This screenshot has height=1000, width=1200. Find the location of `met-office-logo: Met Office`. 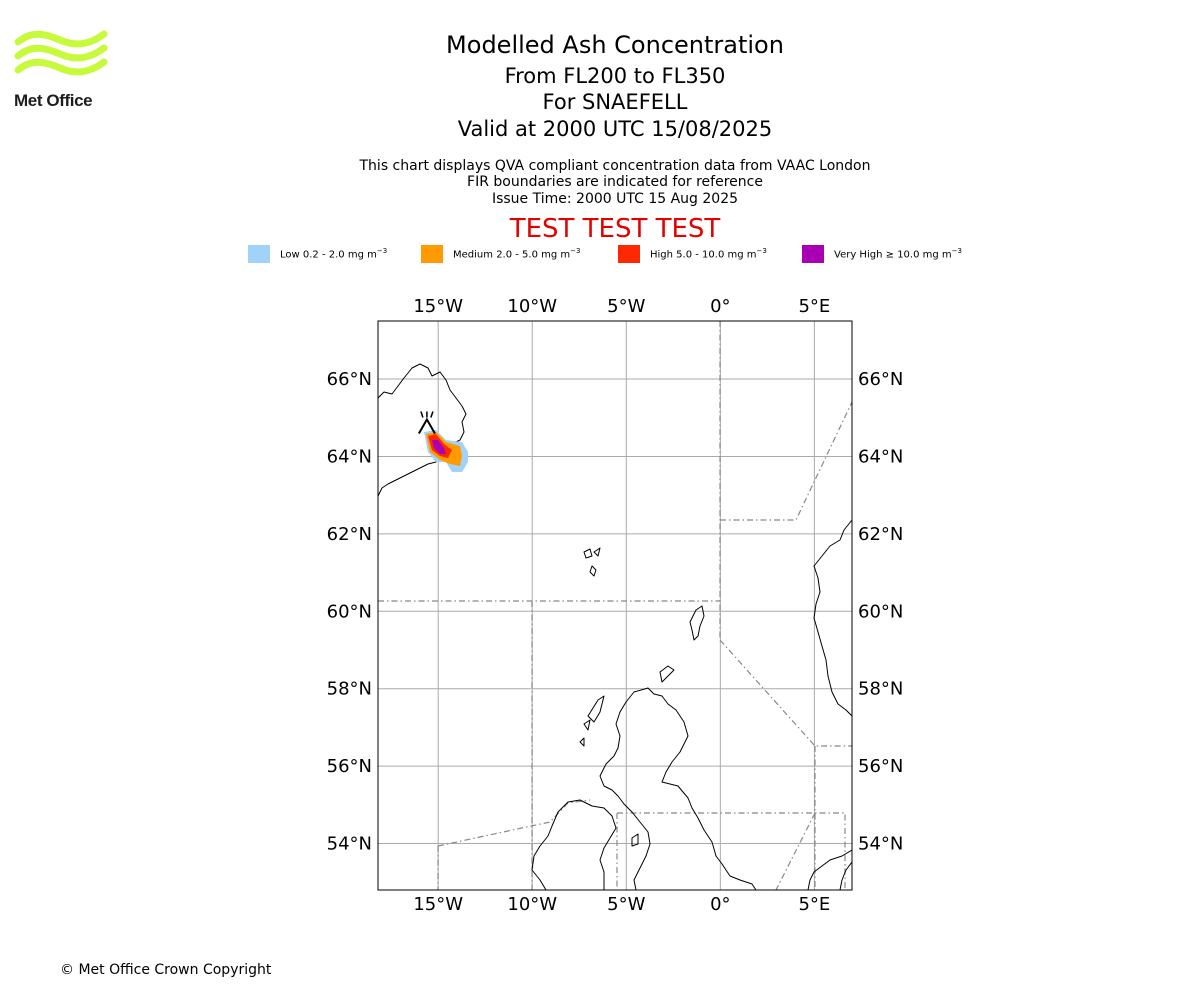

met-office-logo: Met Office is located at coordinates (61, 71).